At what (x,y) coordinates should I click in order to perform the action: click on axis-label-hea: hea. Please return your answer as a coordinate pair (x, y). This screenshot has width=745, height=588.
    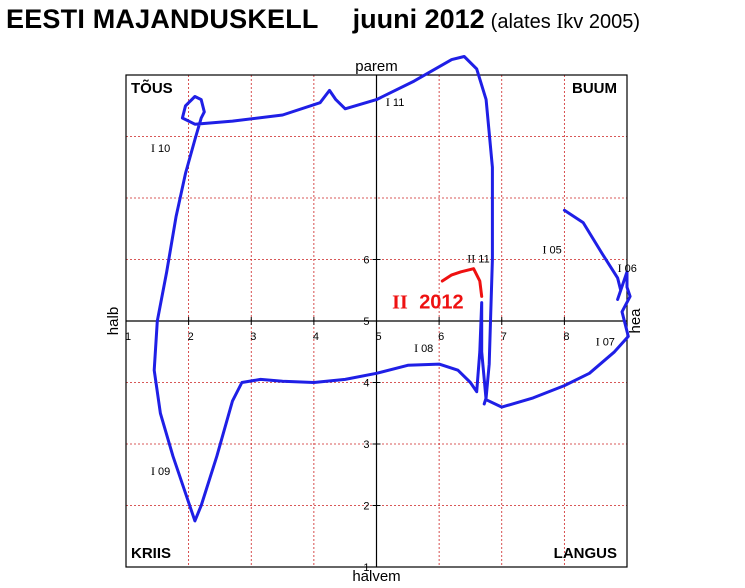
    Looking at the image, I should click on (635, 321).